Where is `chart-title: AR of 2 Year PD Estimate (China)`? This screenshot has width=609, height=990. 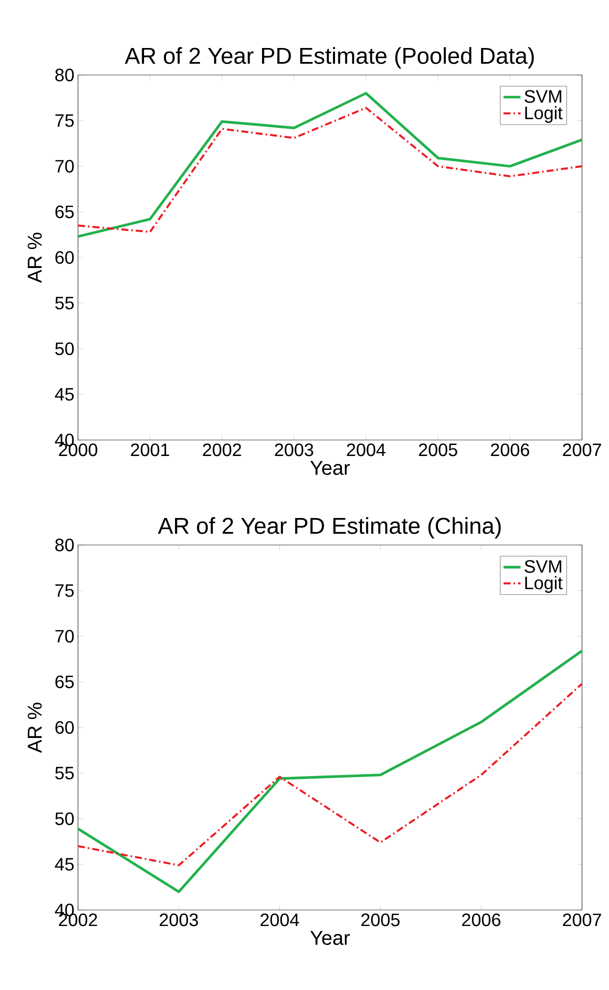 chart-title: AR of 2 Year PD Estimate (China) is located at coordinates (329, 528).